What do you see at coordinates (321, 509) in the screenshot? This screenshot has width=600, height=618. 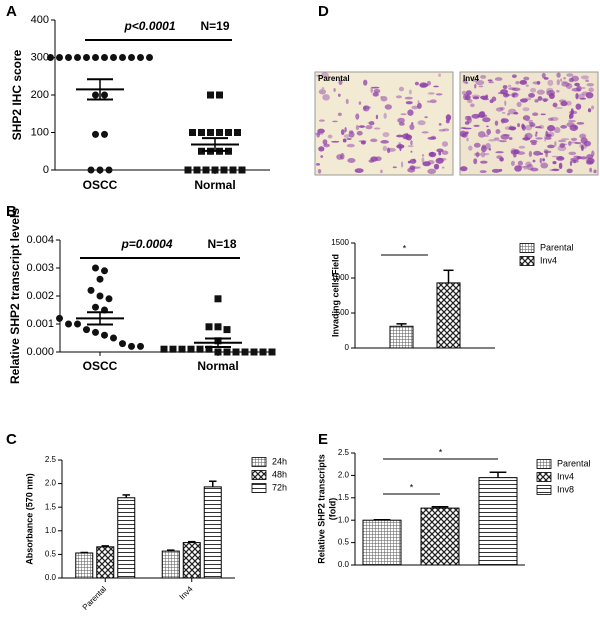 I see `y-axis-label: Relative SHP2 transcripts` at bounding box center [321, 509].